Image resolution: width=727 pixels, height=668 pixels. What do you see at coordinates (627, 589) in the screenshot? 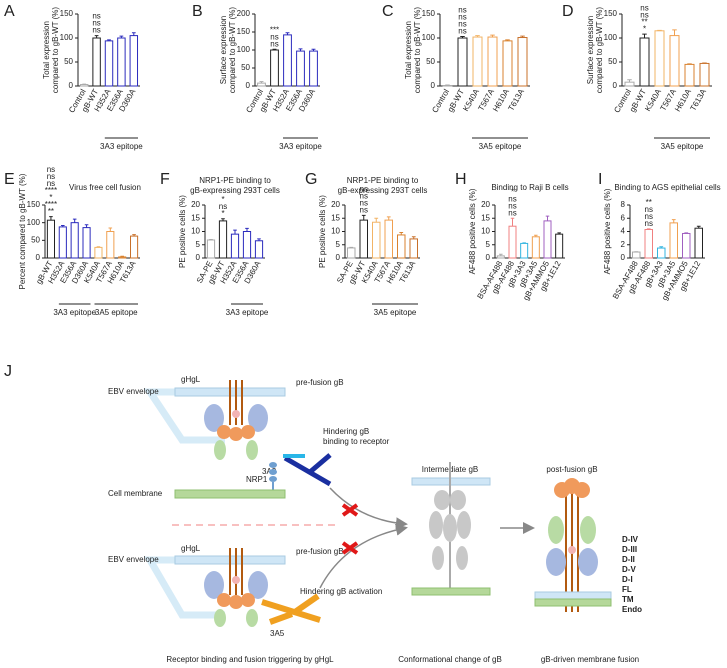
I see `domain-legend: FL` at bounding box center [627, 589].